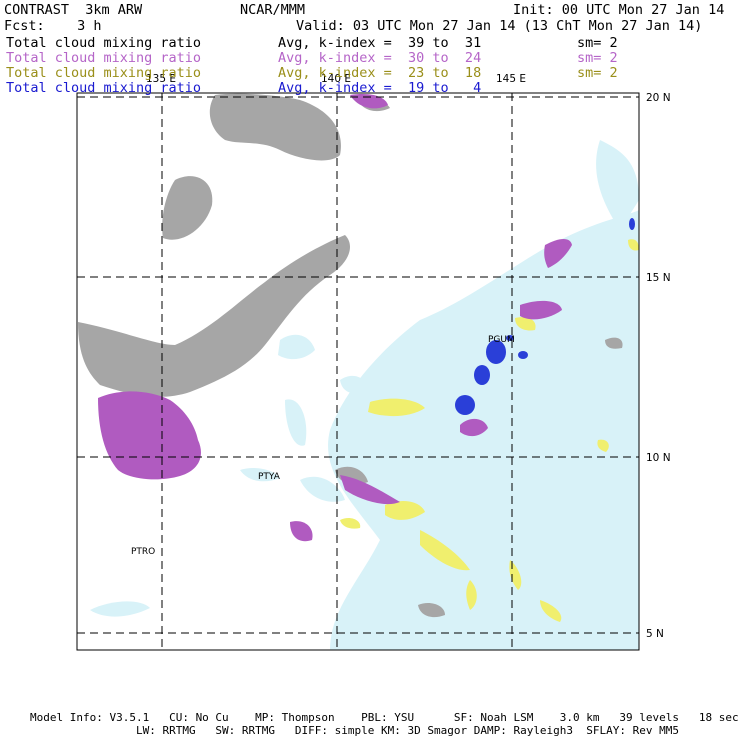 This screenshot has width=740, height=740. Describe the element at coordinates (545, 316) in the screenshot. I see `deep-convection-field` at that location.